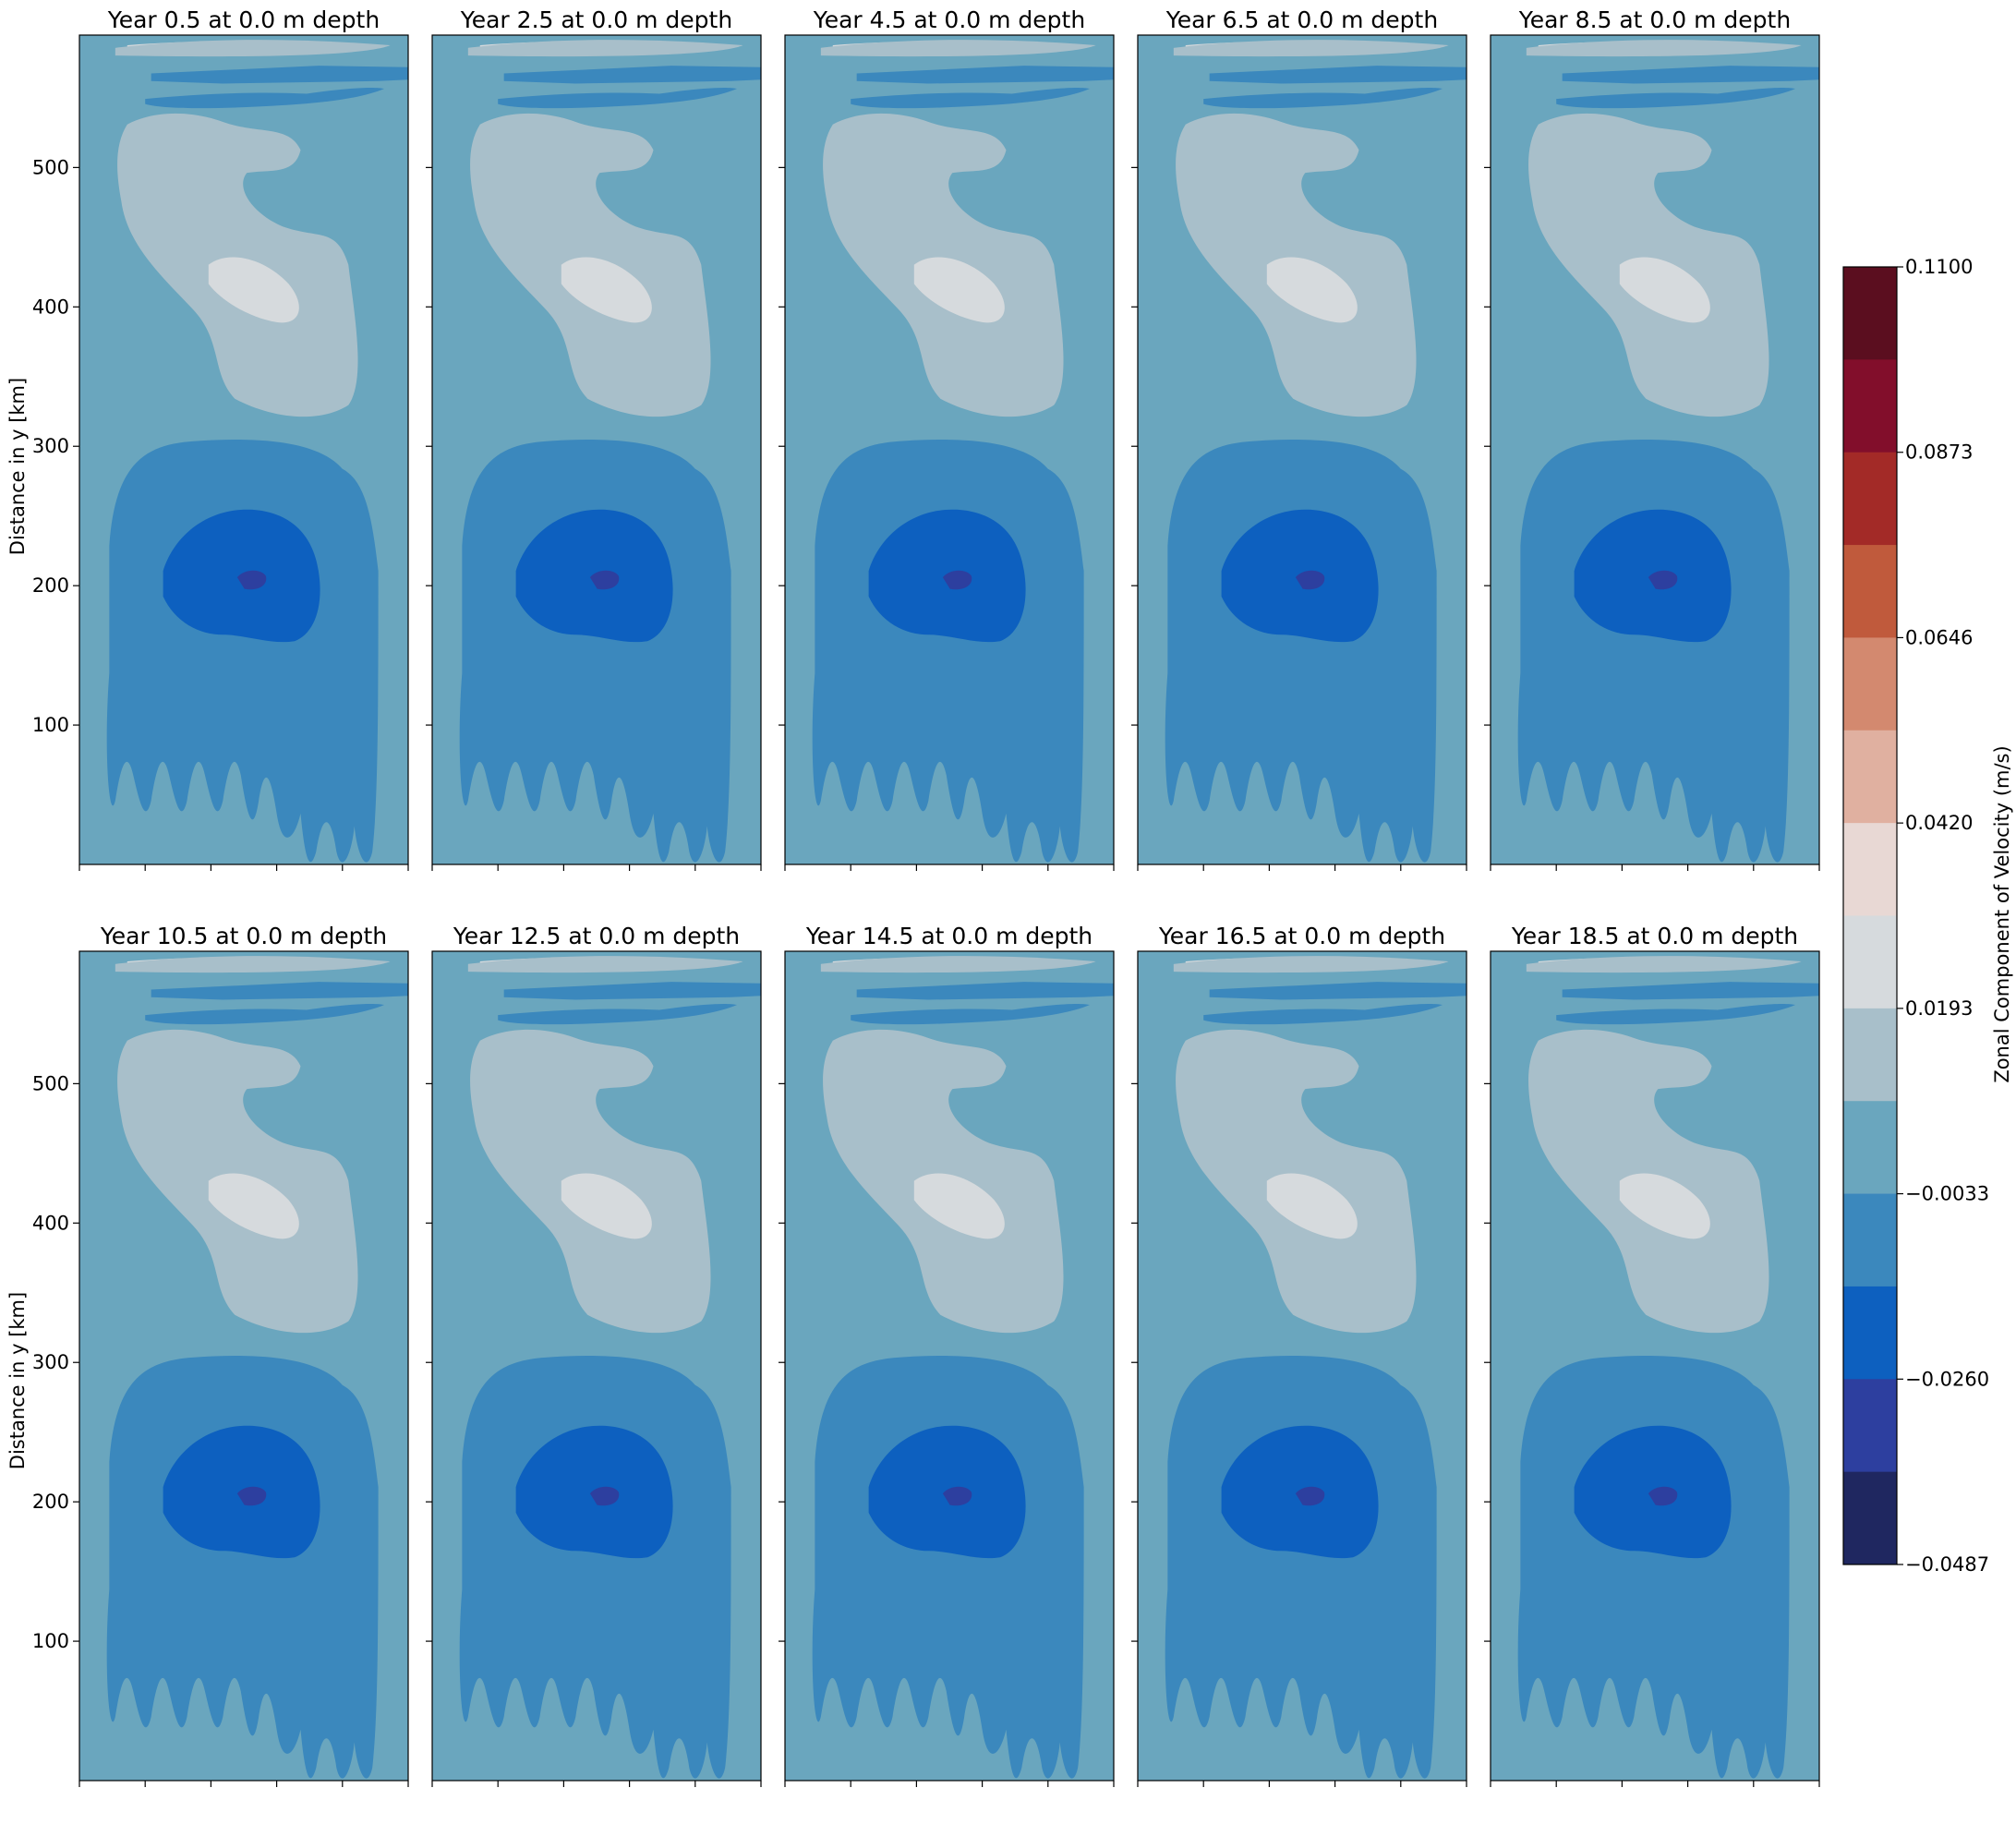 Image resolution: width=2016 pixels, height=1824 pixels. Describe the element at coordinates (949, 936) in the screenshot. I see `panel-title: Year 14.5 at 0.0 m depth` at that location.